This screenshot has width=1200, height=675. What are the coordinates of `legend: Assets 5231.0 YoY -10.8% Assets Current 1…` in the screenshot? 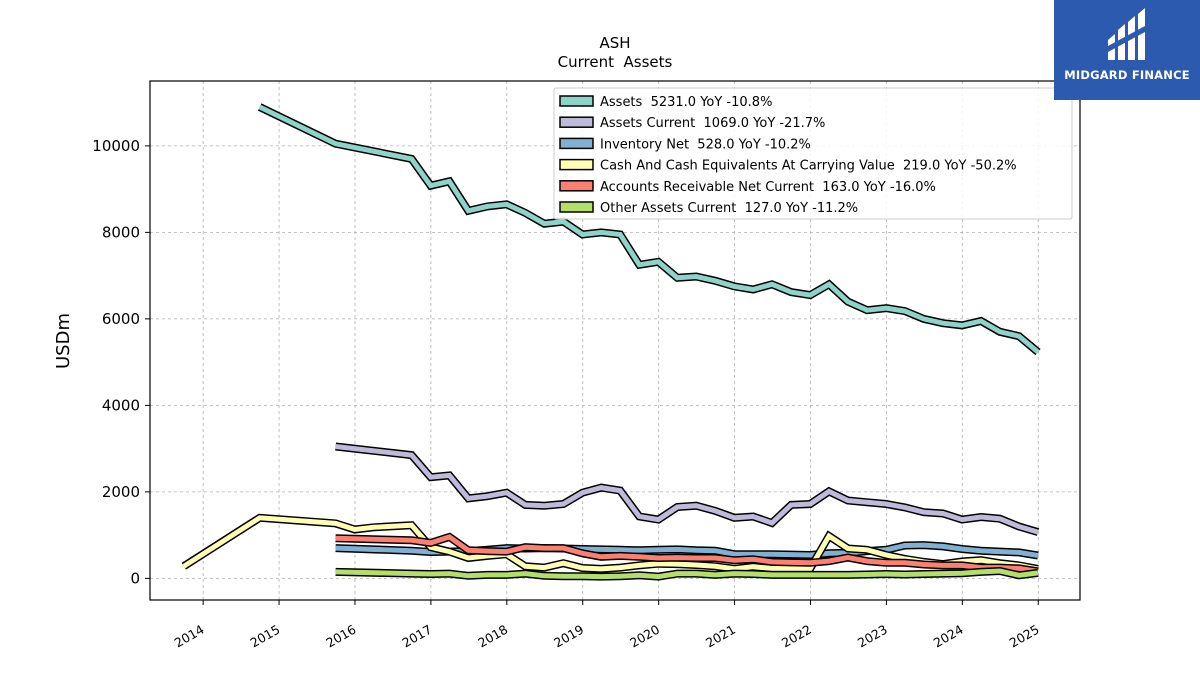 It's located at (813, 153).